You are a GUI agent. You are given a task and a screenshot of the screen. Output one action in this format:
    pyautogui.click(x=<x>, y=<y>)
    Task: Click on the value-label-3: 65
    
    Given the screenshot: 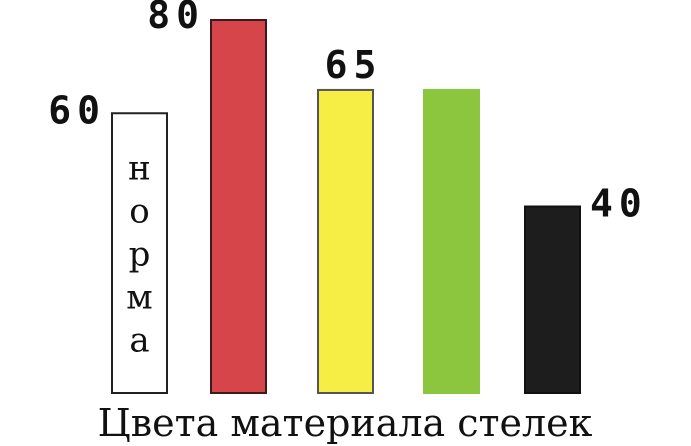 What is the action you would take?
    pyautogui.click(x=354, y=65)
    